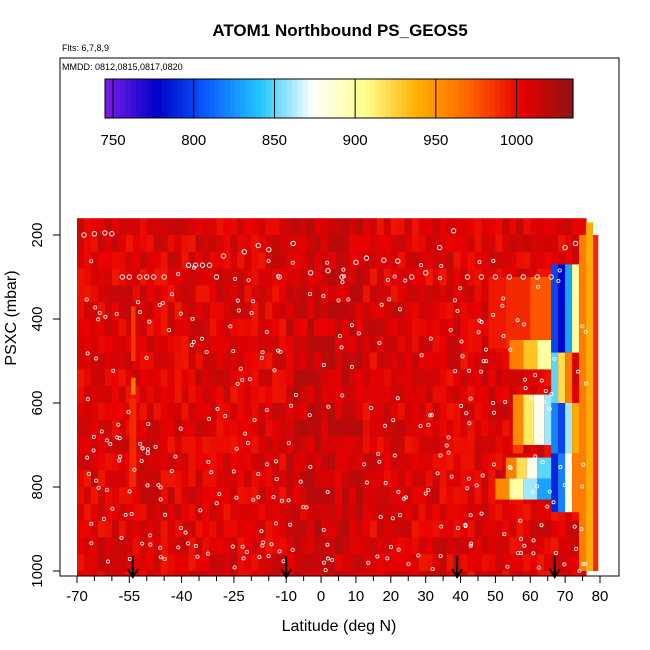 The image size is (650, 650). Describe the element at coordinates (518, 419) in the screenshot. I see `heatmap-anomaly-cell` at that location.